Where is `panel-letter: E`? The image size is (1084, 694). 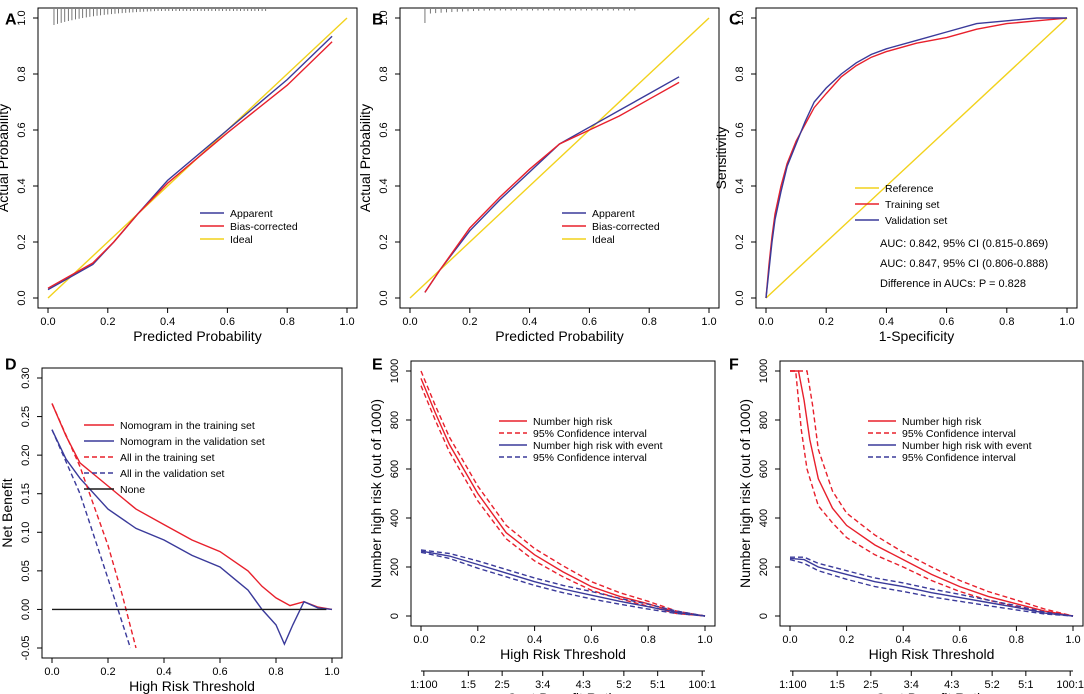 panel-letter: E is located at coordinates (377, 364).